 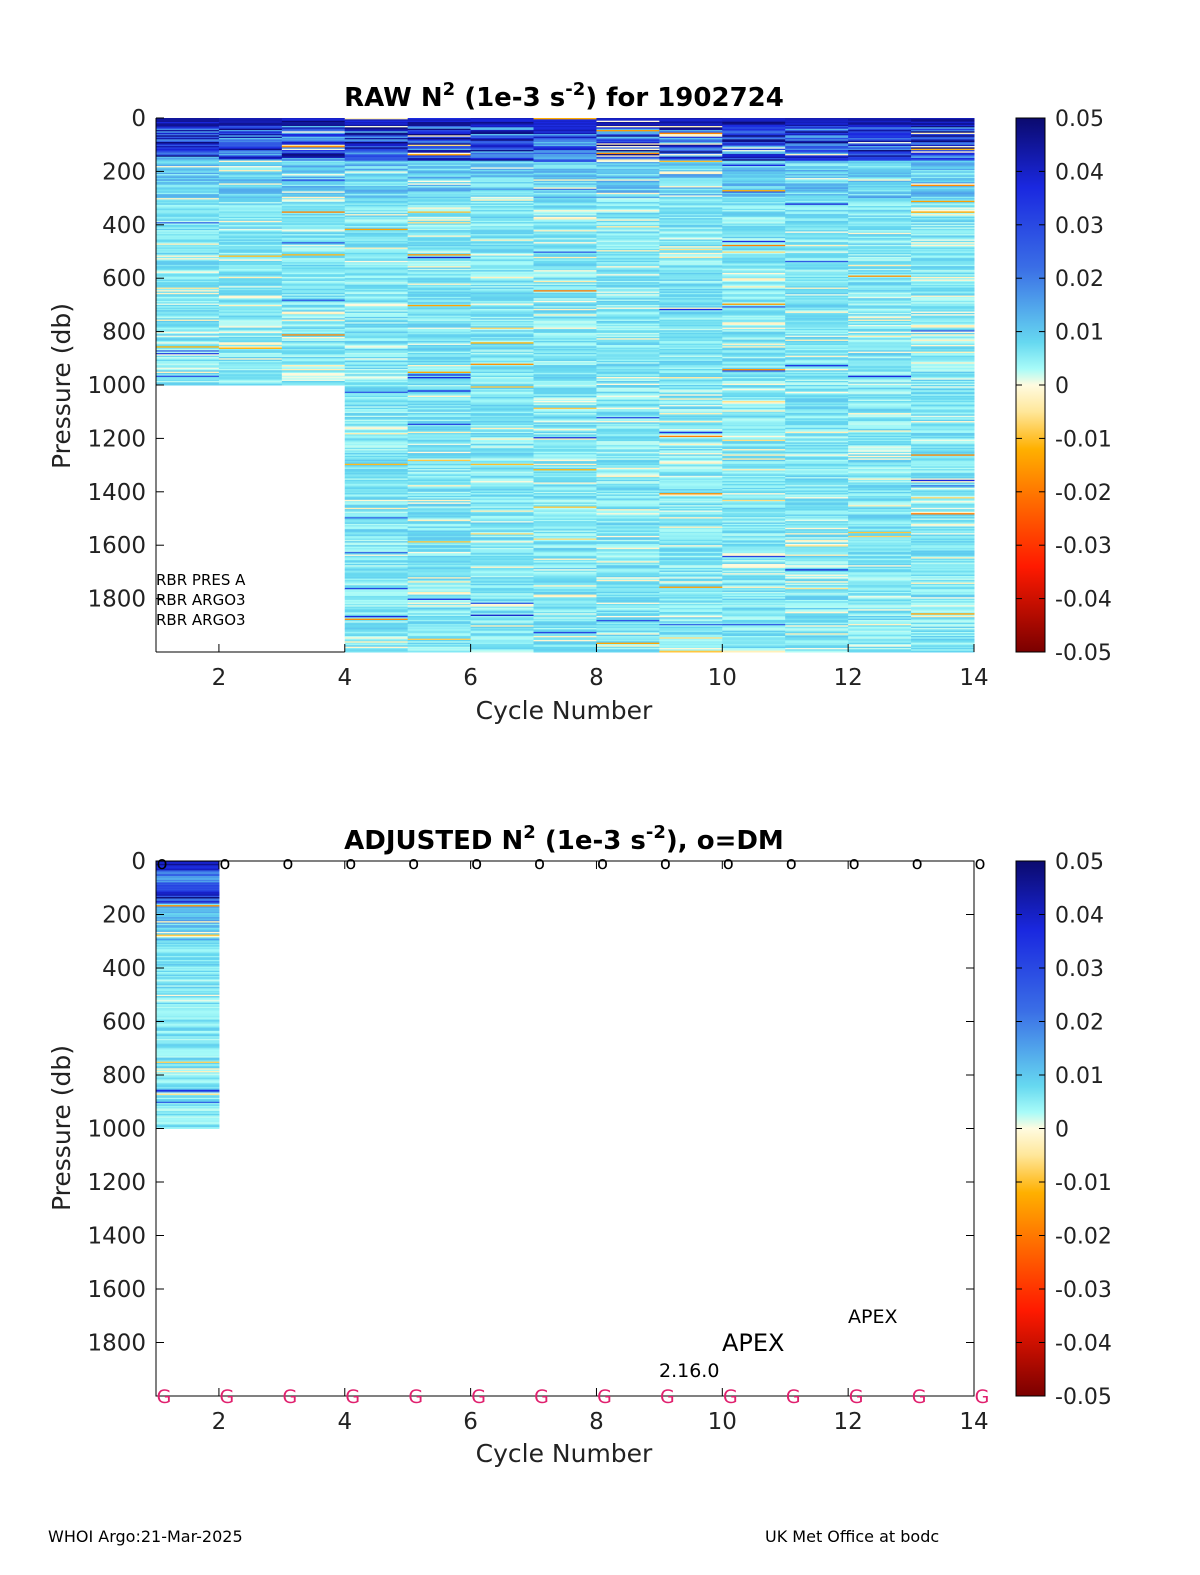 What do you see at coordinates (728, 863) in the screenshot?
I see `dm-marker: o` at bounding box center [728, 863].